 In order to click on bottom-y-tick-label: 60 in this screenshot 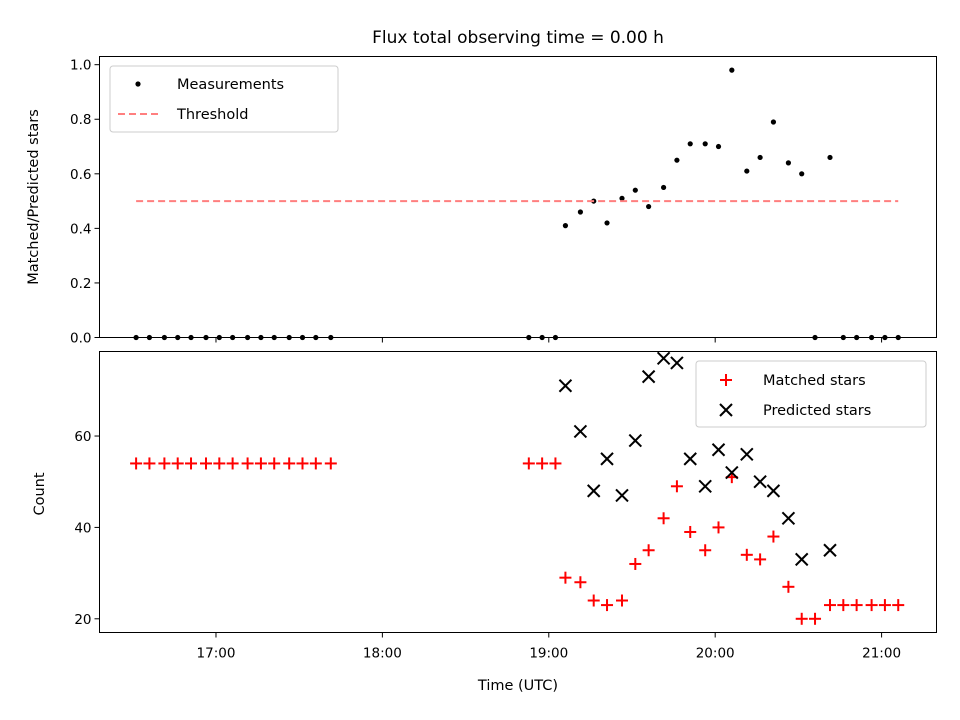, I will do `click(82, 437)`.